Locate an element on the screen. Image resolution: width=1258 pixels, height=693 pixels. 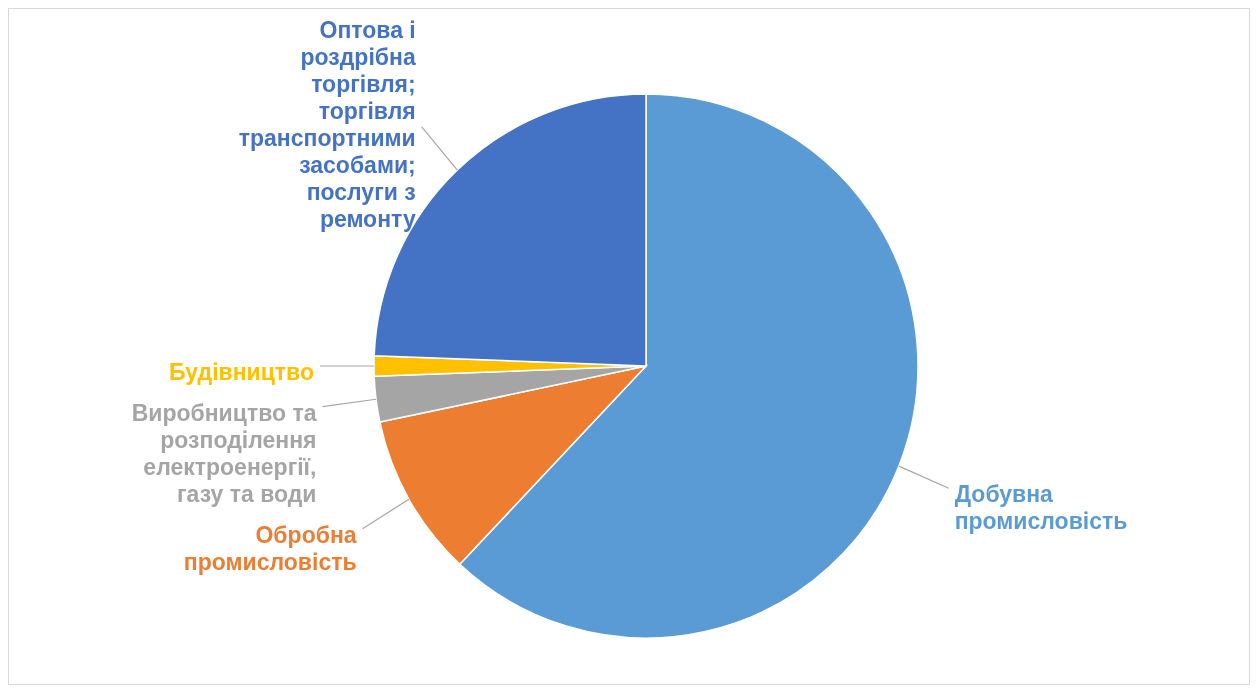
slice-label: Добувна промисловість is located at coordinates (1041, 508).